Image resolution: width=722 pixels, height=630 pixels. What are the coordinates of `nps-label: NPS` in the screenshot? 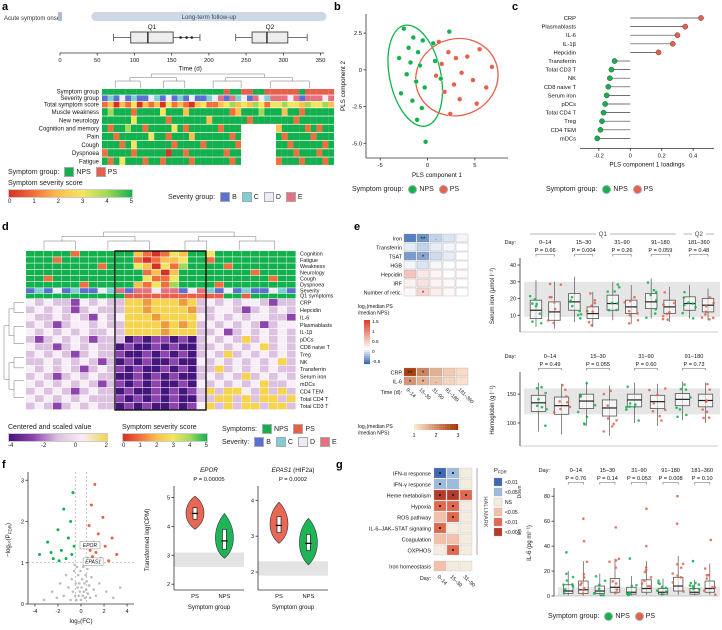 It's located at (620, 189).